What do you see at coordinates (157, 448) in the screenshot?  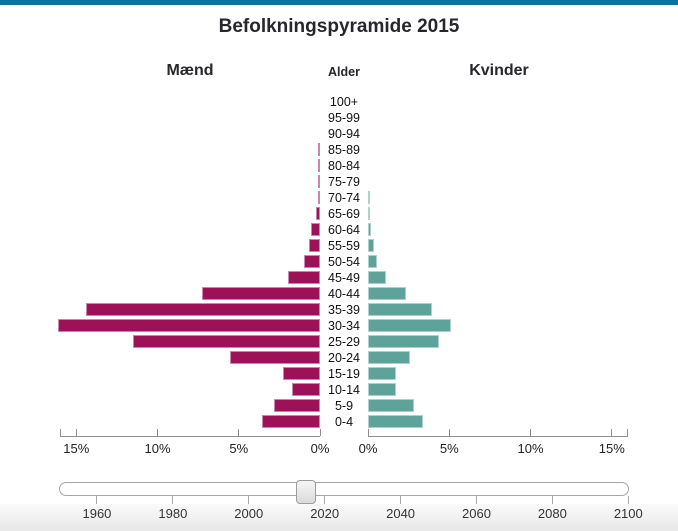 I see `left-axis-tick-label: 10%` at bounding box center [157, 448].